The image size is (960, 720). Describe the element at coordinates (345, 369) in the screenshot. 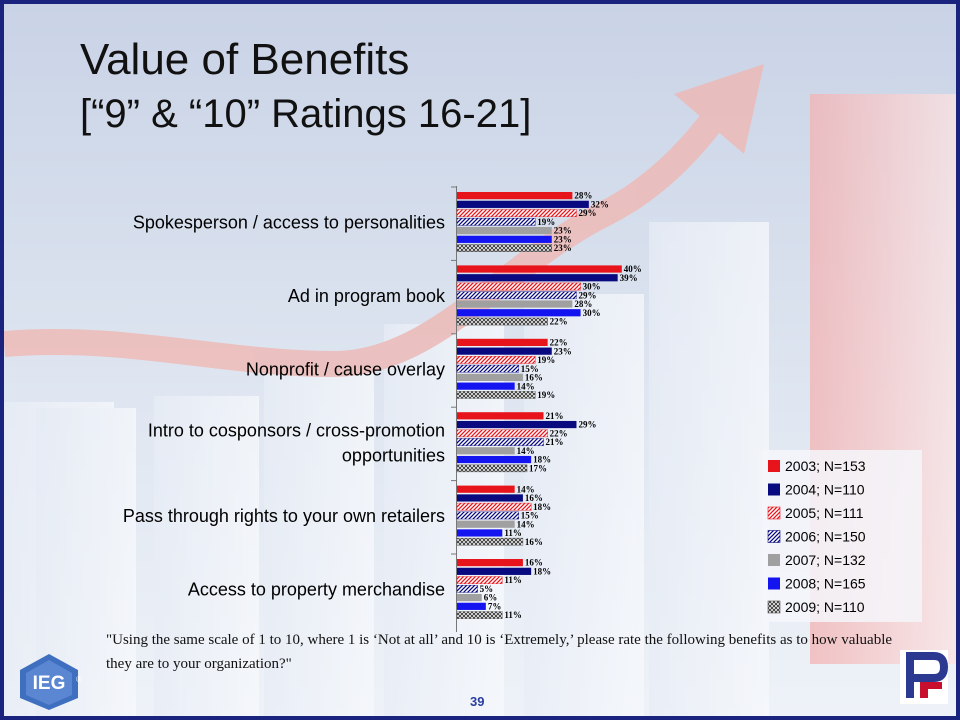

I see `category-label: Nonprofit / cause overlay` at that location.